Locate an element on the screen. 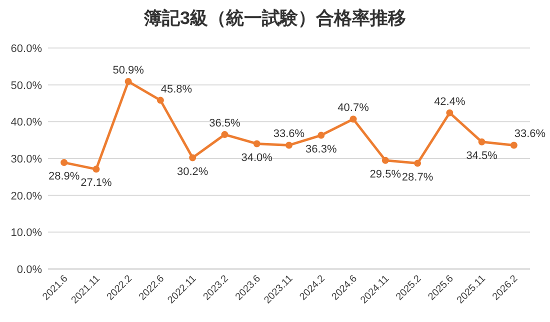 The width and height of the screenshot is (550, 322). data-label: 36.3% is located at coordinates (321, 149).